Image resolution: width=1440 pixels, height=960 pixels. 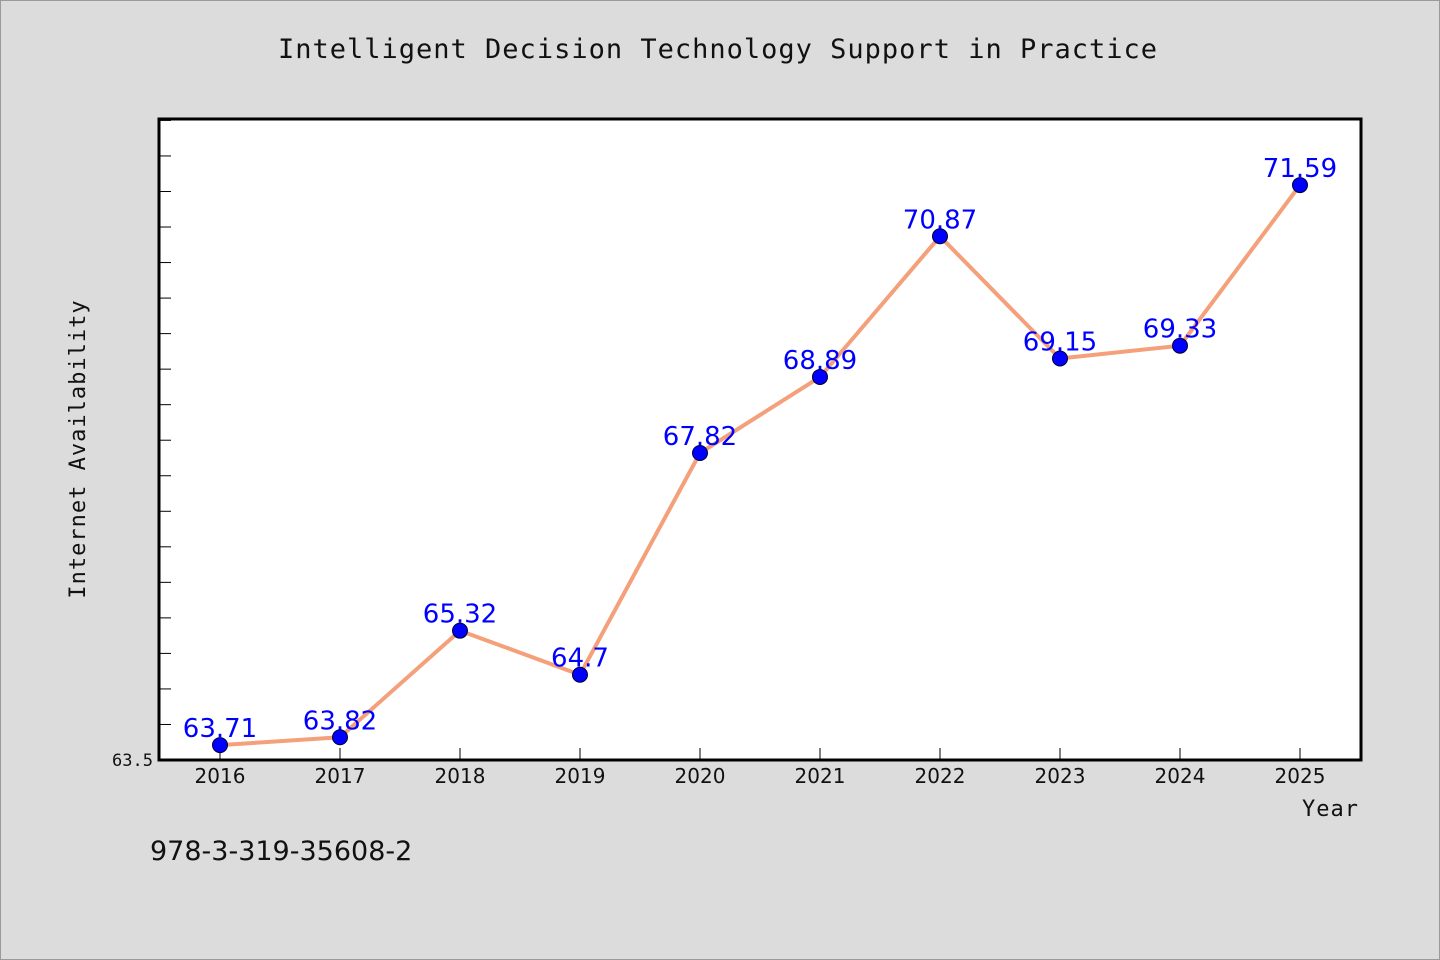 I want to click on y-axis-title: Internet Availability, so click(x=78, y=448).